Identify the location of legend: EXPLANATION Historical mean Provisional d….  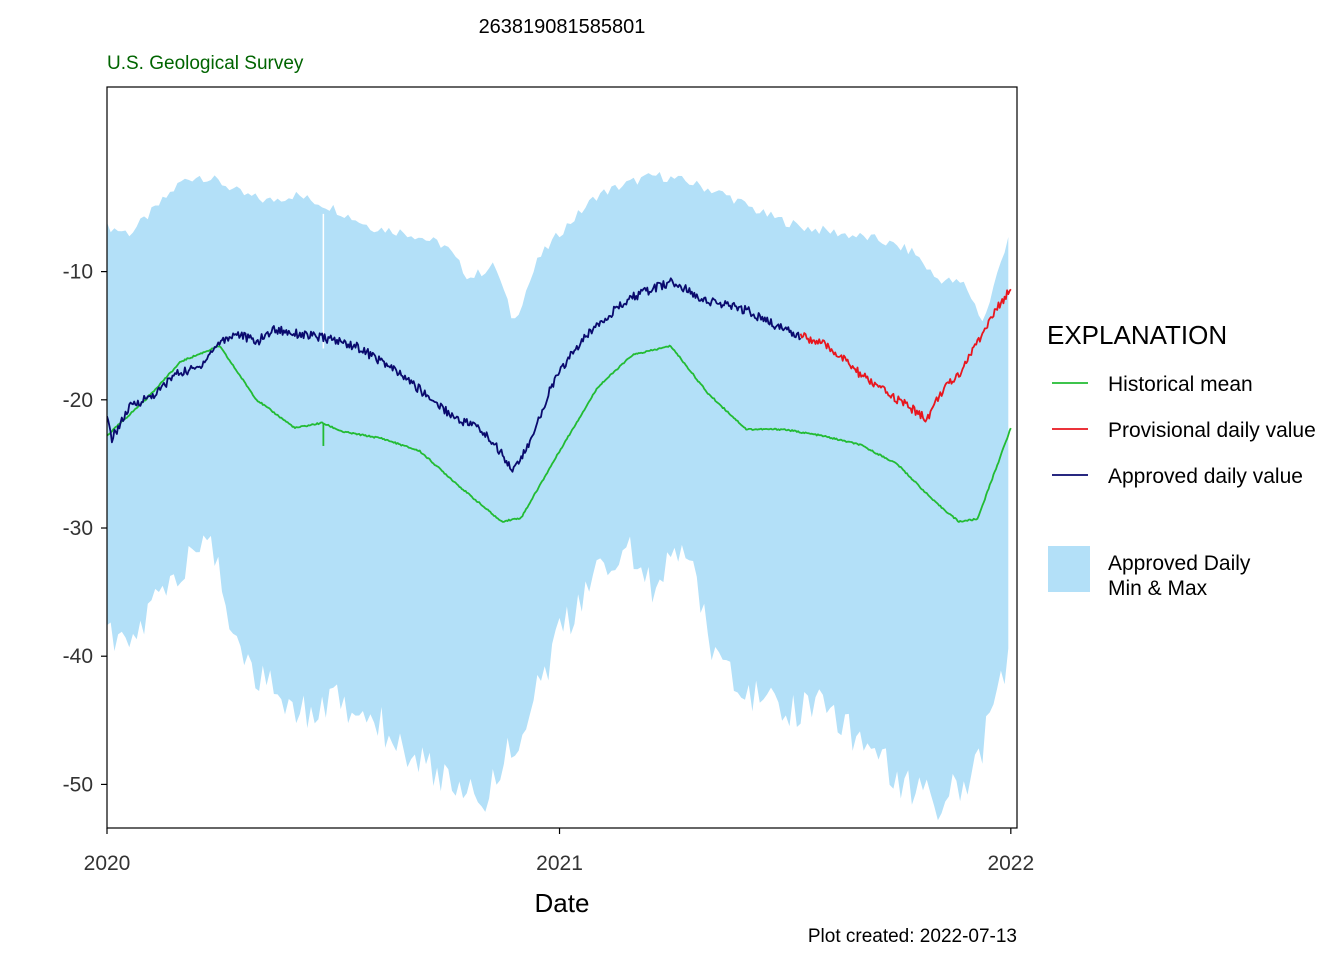
(1181, 460).